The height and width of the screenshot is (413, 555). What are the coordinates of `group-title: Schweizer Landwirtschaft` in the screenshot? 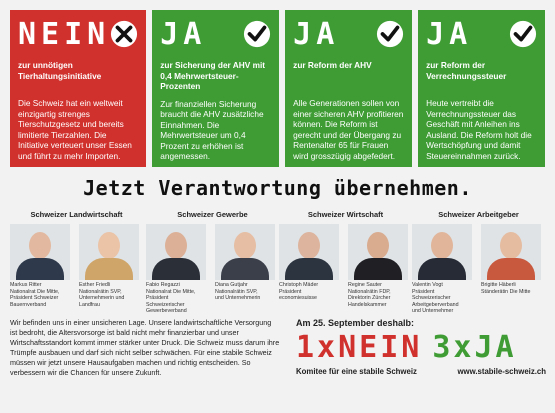 It's located at (76, 214).